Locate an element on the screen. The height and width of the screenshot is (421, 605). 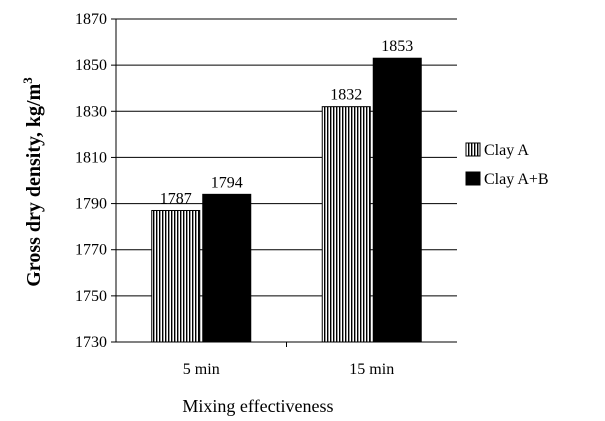
legend: Clay A Clay A+B is located at coordinates (507, 165).